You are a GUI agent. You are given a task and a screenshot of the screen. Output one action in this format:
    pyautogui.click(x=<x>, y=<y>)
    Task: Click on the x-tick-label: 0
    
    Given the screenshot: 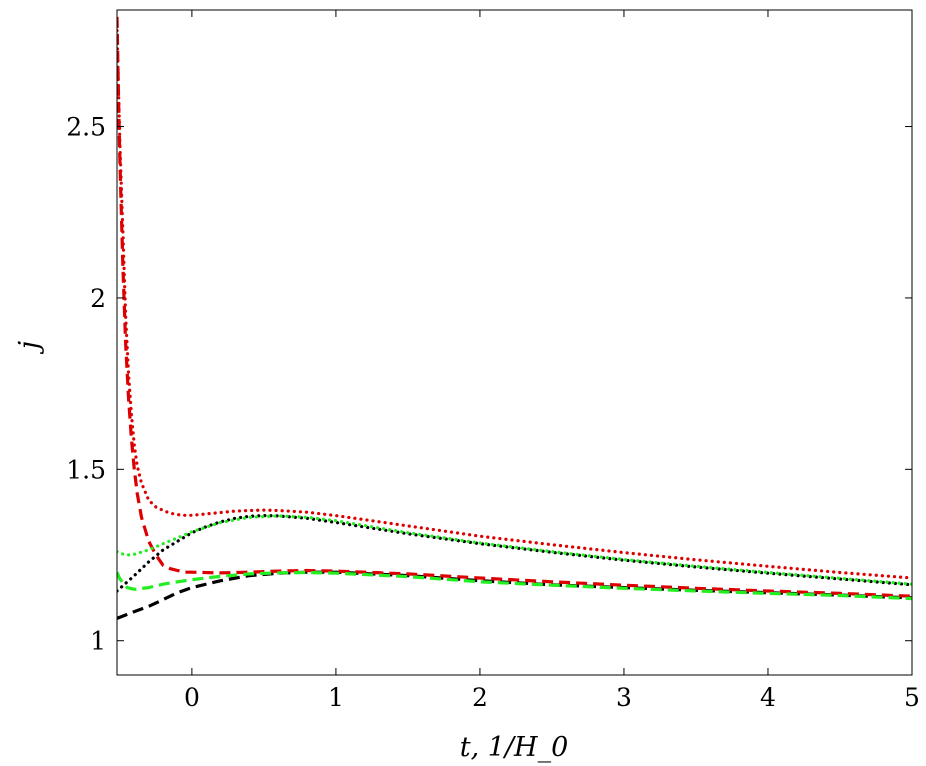 What is the action you would take?
    pyautogui.click(x=192, y=697)
    